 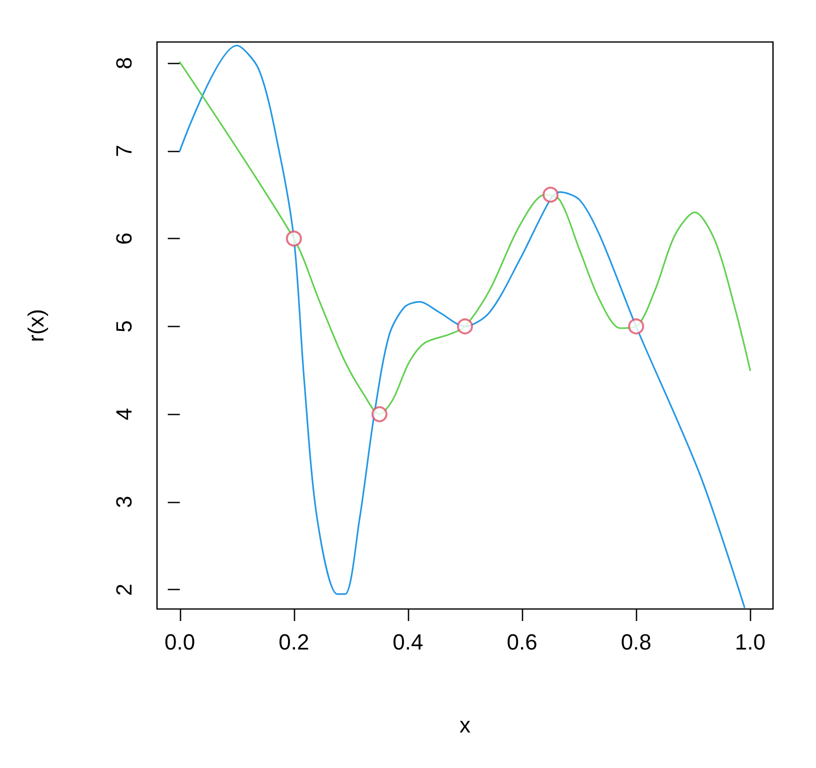 I want to click on y-tick-label: 3, so click(x=124, y=502).